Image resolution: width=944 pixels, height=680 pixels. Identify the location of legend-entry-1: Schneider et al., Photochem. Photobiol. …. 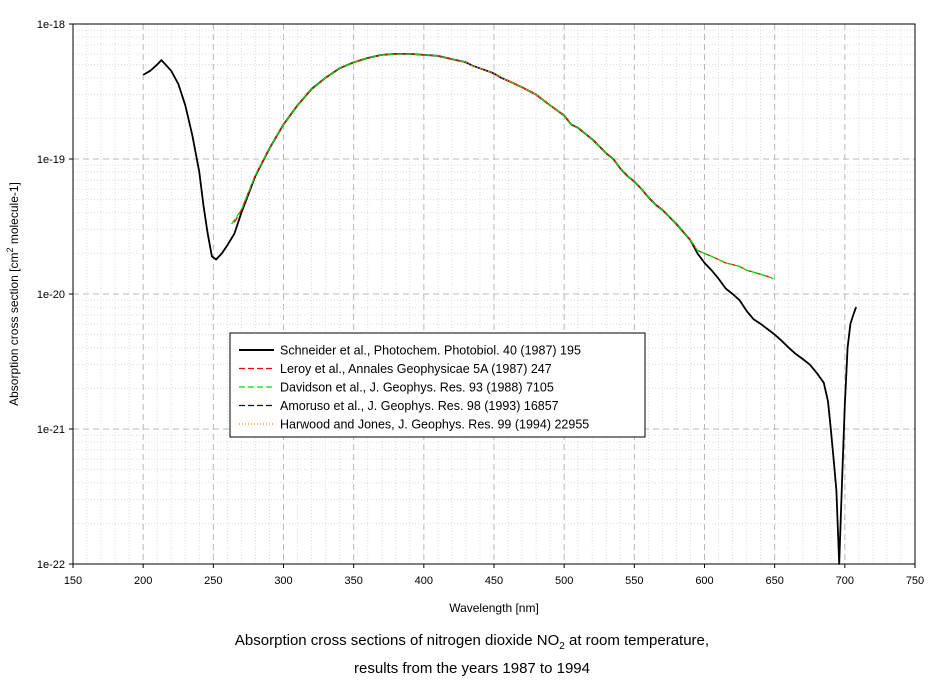
(430, 351).